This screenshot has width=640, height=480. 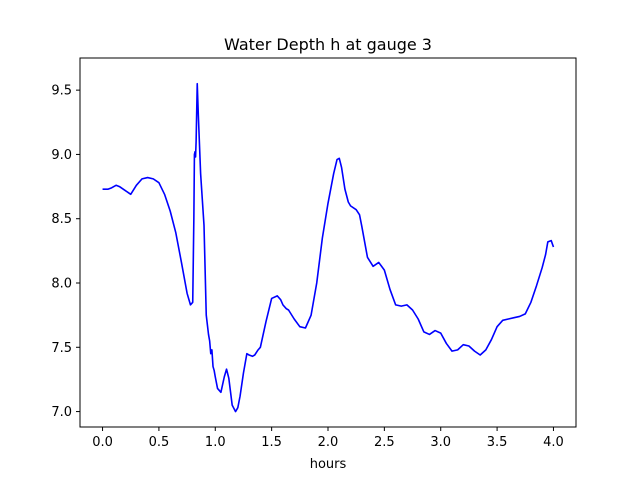 What do you see at coordinates (61, 412) in the screenshot?
I see `y-tick-label: 7.0` at bounding box center [61, 412].